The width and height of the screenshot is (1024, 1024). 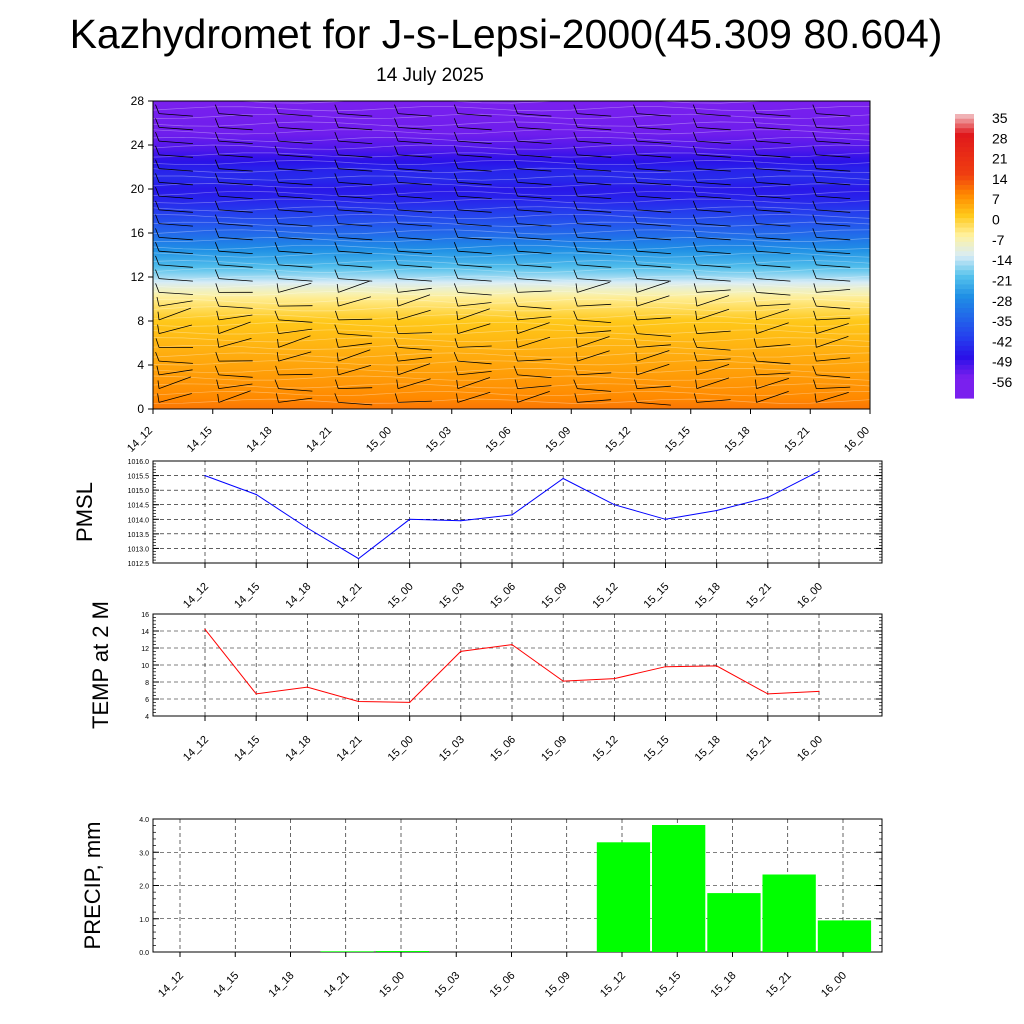 I want to click on heatmap-ytick-label: 28, so click(x=138, y=101).